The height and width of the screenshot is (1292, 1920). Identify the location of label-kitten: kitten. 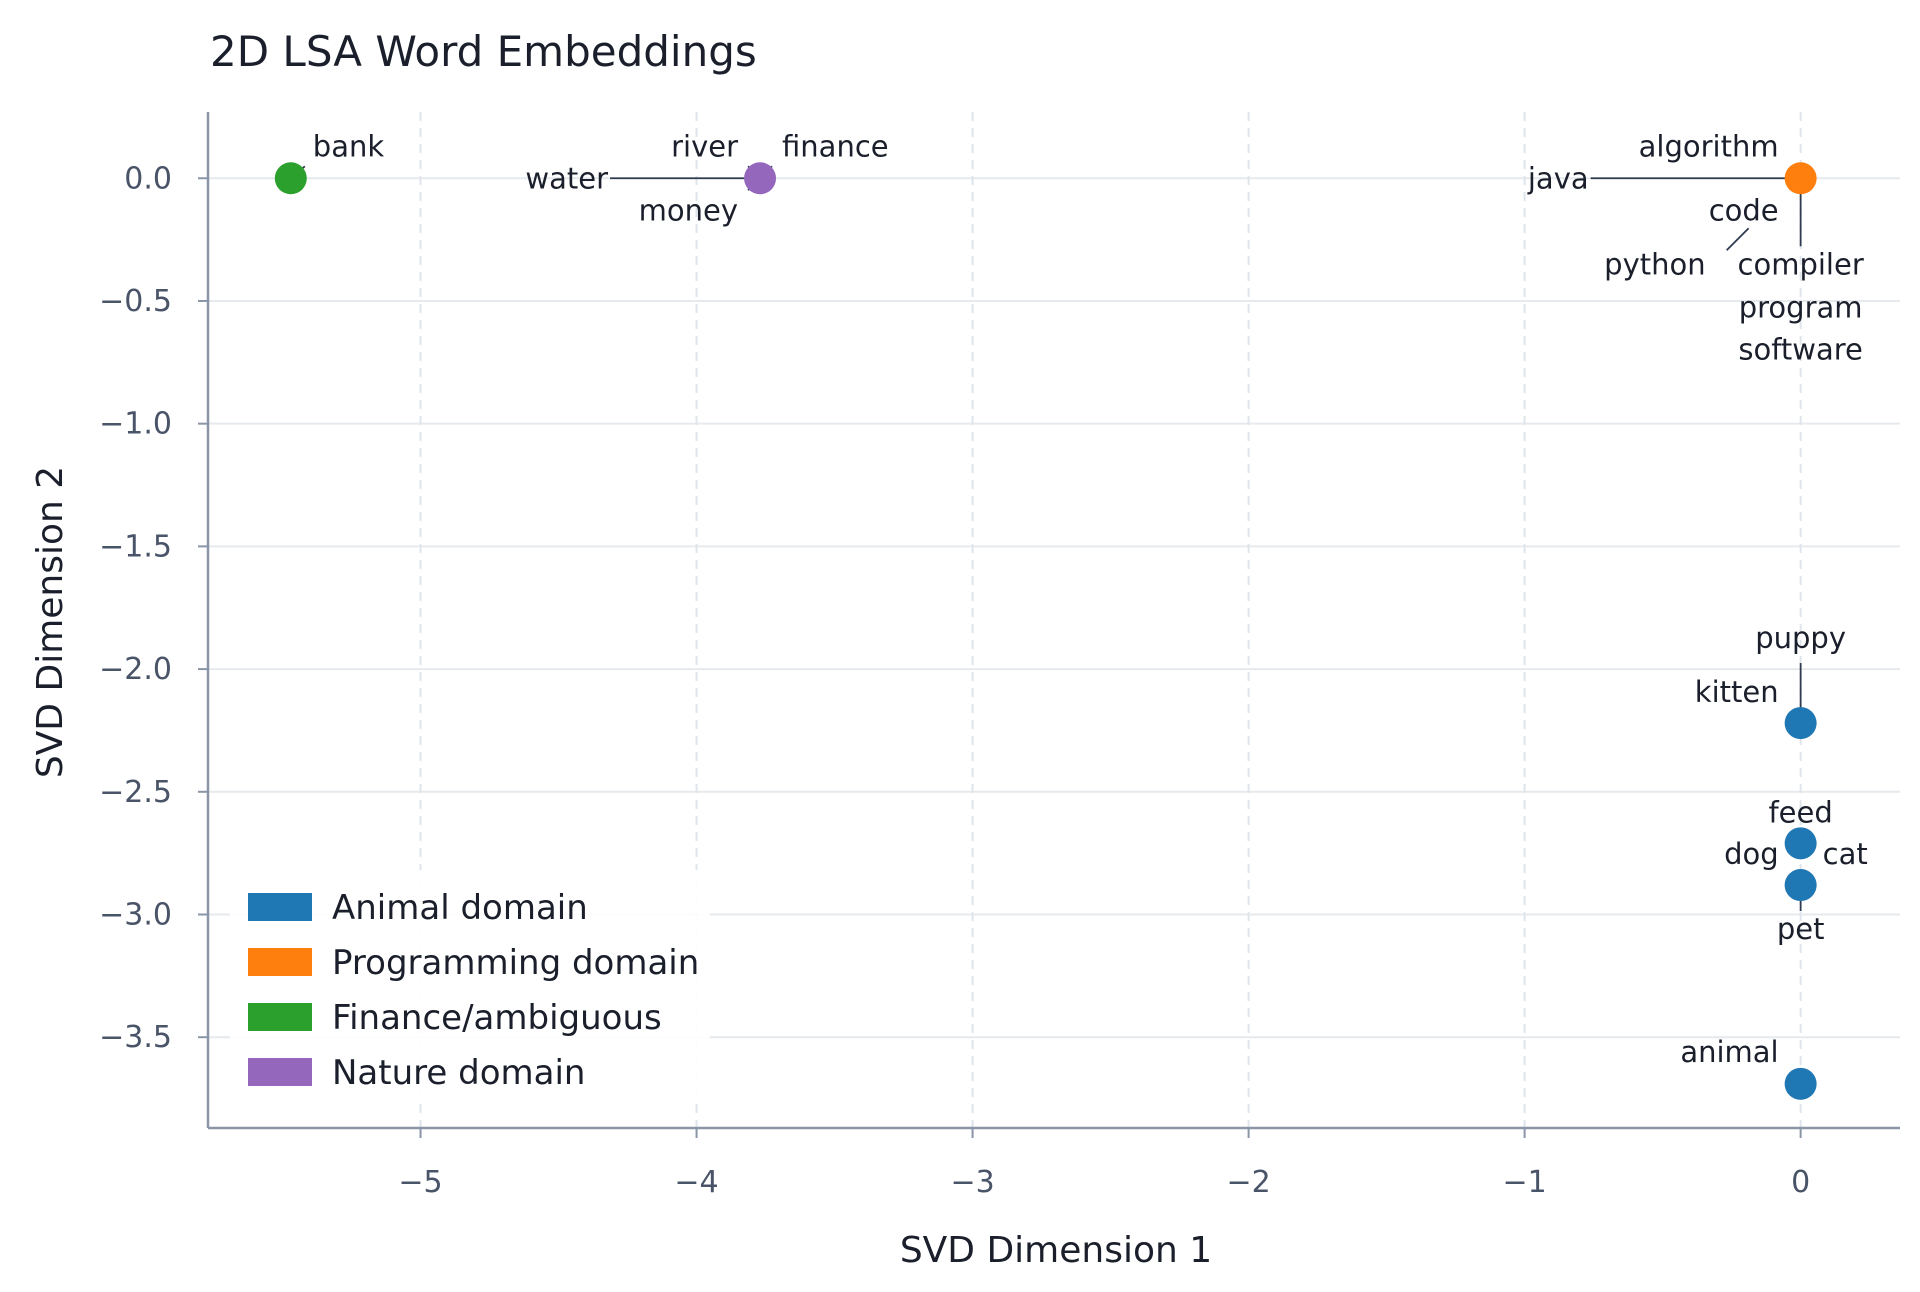
(1737, 692).